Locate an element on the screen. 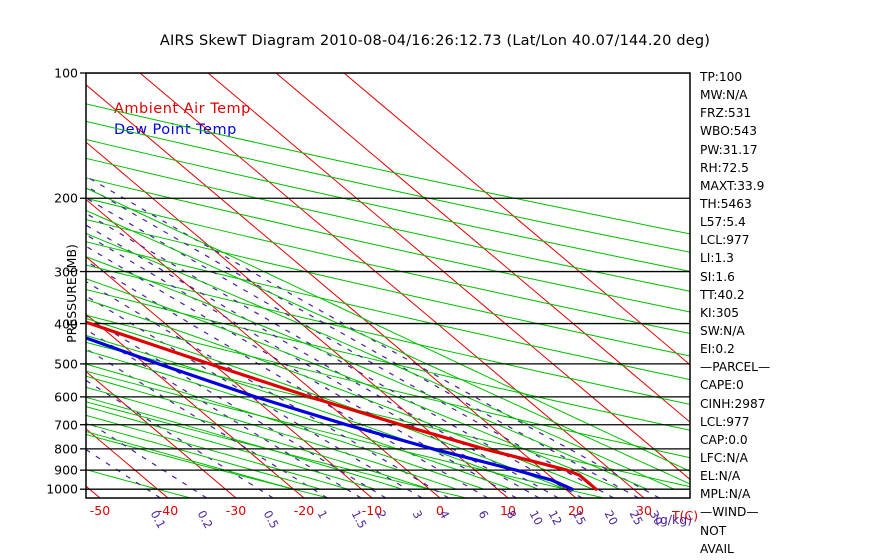 This screenshot has height=560, width=870. stat-item: MPL:N/A is located at coordinates (725, 494).